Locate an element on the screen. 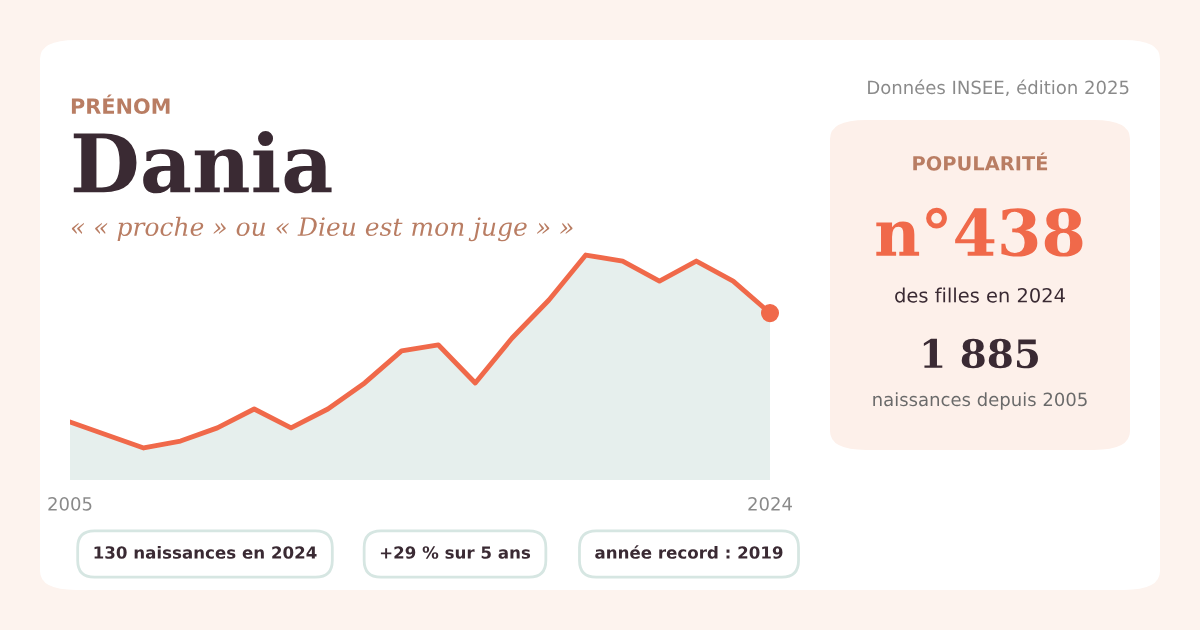 This screenshot has width=1200, height=630. x-tick-label: 2005 is located at coordinates (70, 503).